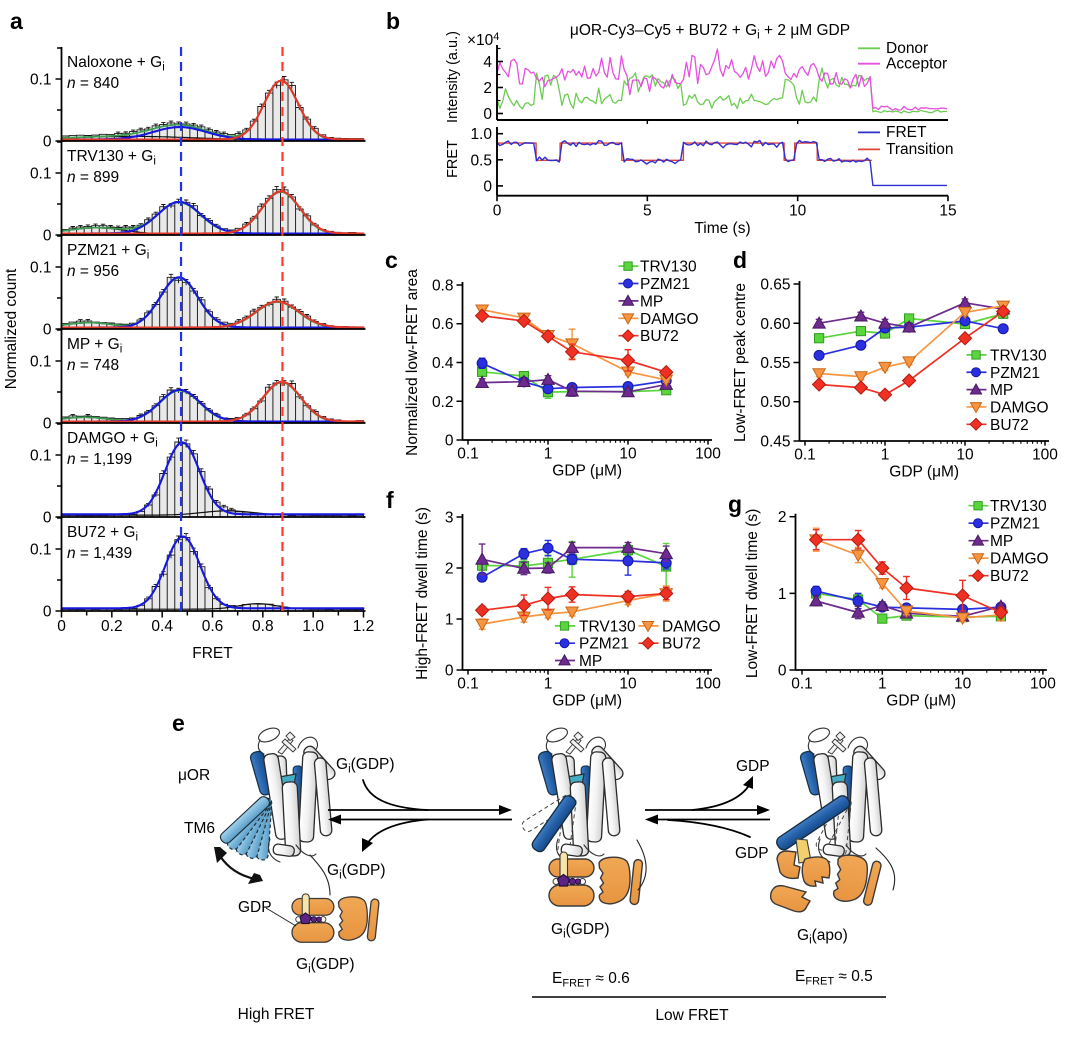  What do you see at coordinates (364, 626) in the screenshot?
I see `svg-text: 1.2` at bounding box center [364, 626].